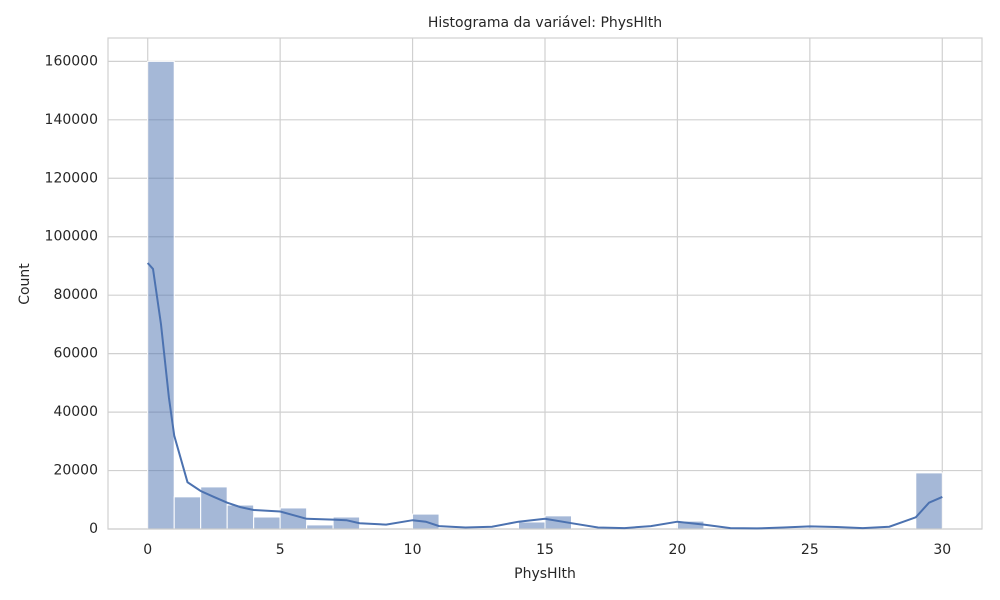 The height and width of the screenshot is (600, 1000). Describe the element at coordinates (71, 237) in the screenshot. I see `y-tick-label: 100000` at that location.